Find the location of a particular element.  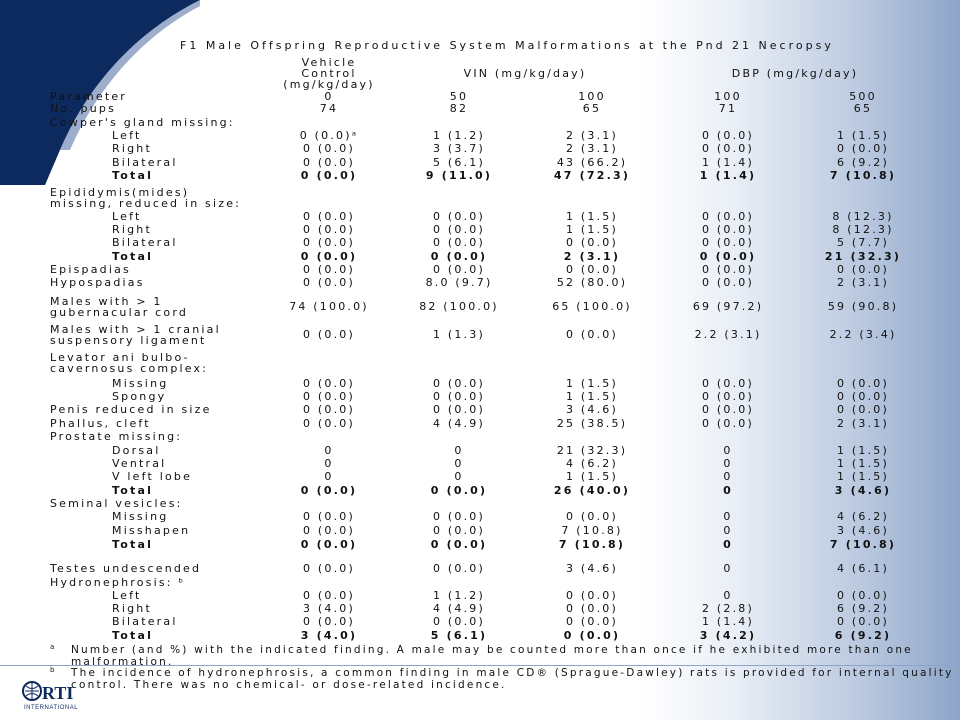

row-label: Testes undescended is located at coordinates (126, 568).